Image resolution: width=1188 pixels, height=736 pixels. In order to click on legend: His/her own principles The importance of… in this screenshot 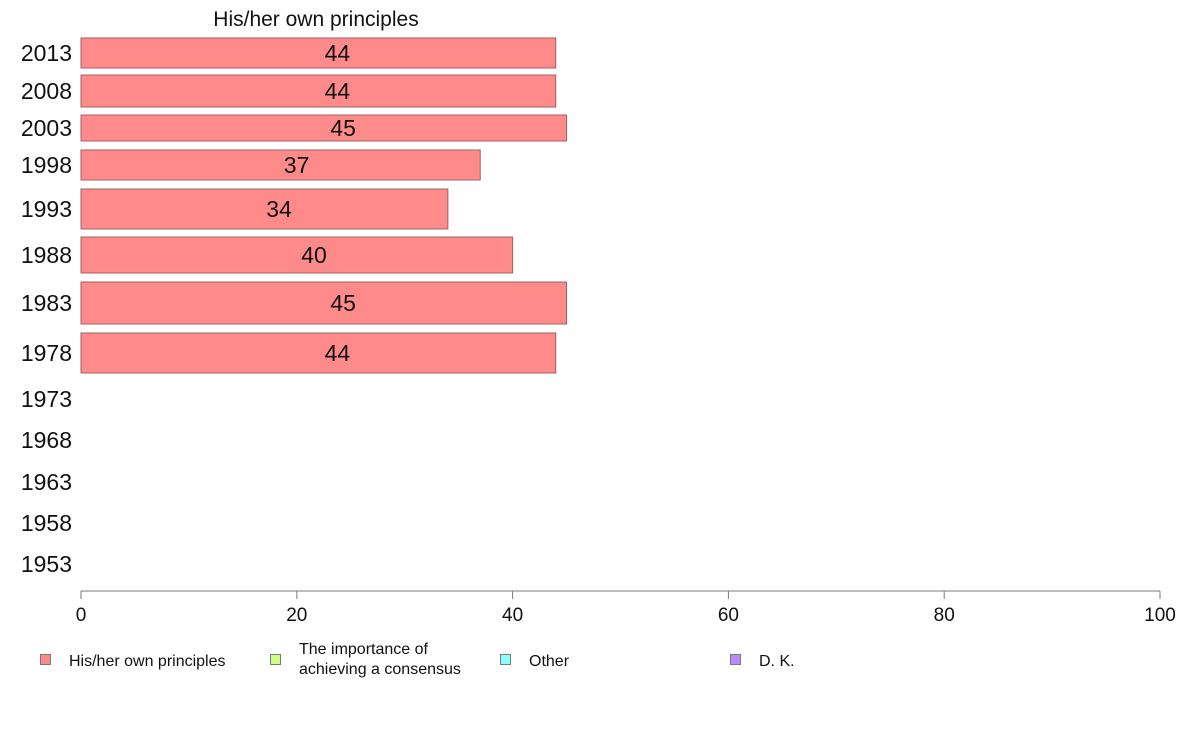, I will do `click(610, 665)`.